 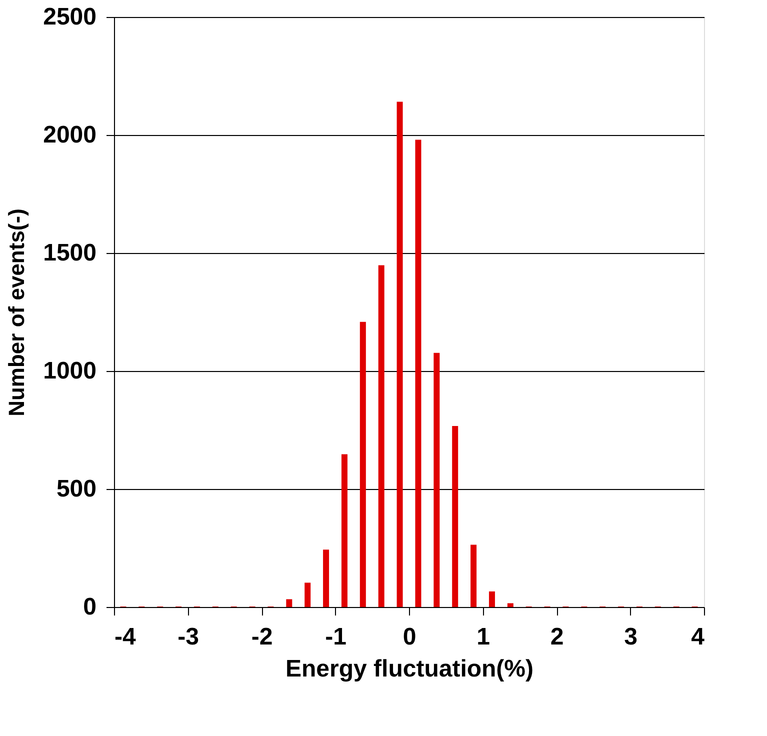 I want to click on y-tick-label: 0, so click(x=89, y=607).